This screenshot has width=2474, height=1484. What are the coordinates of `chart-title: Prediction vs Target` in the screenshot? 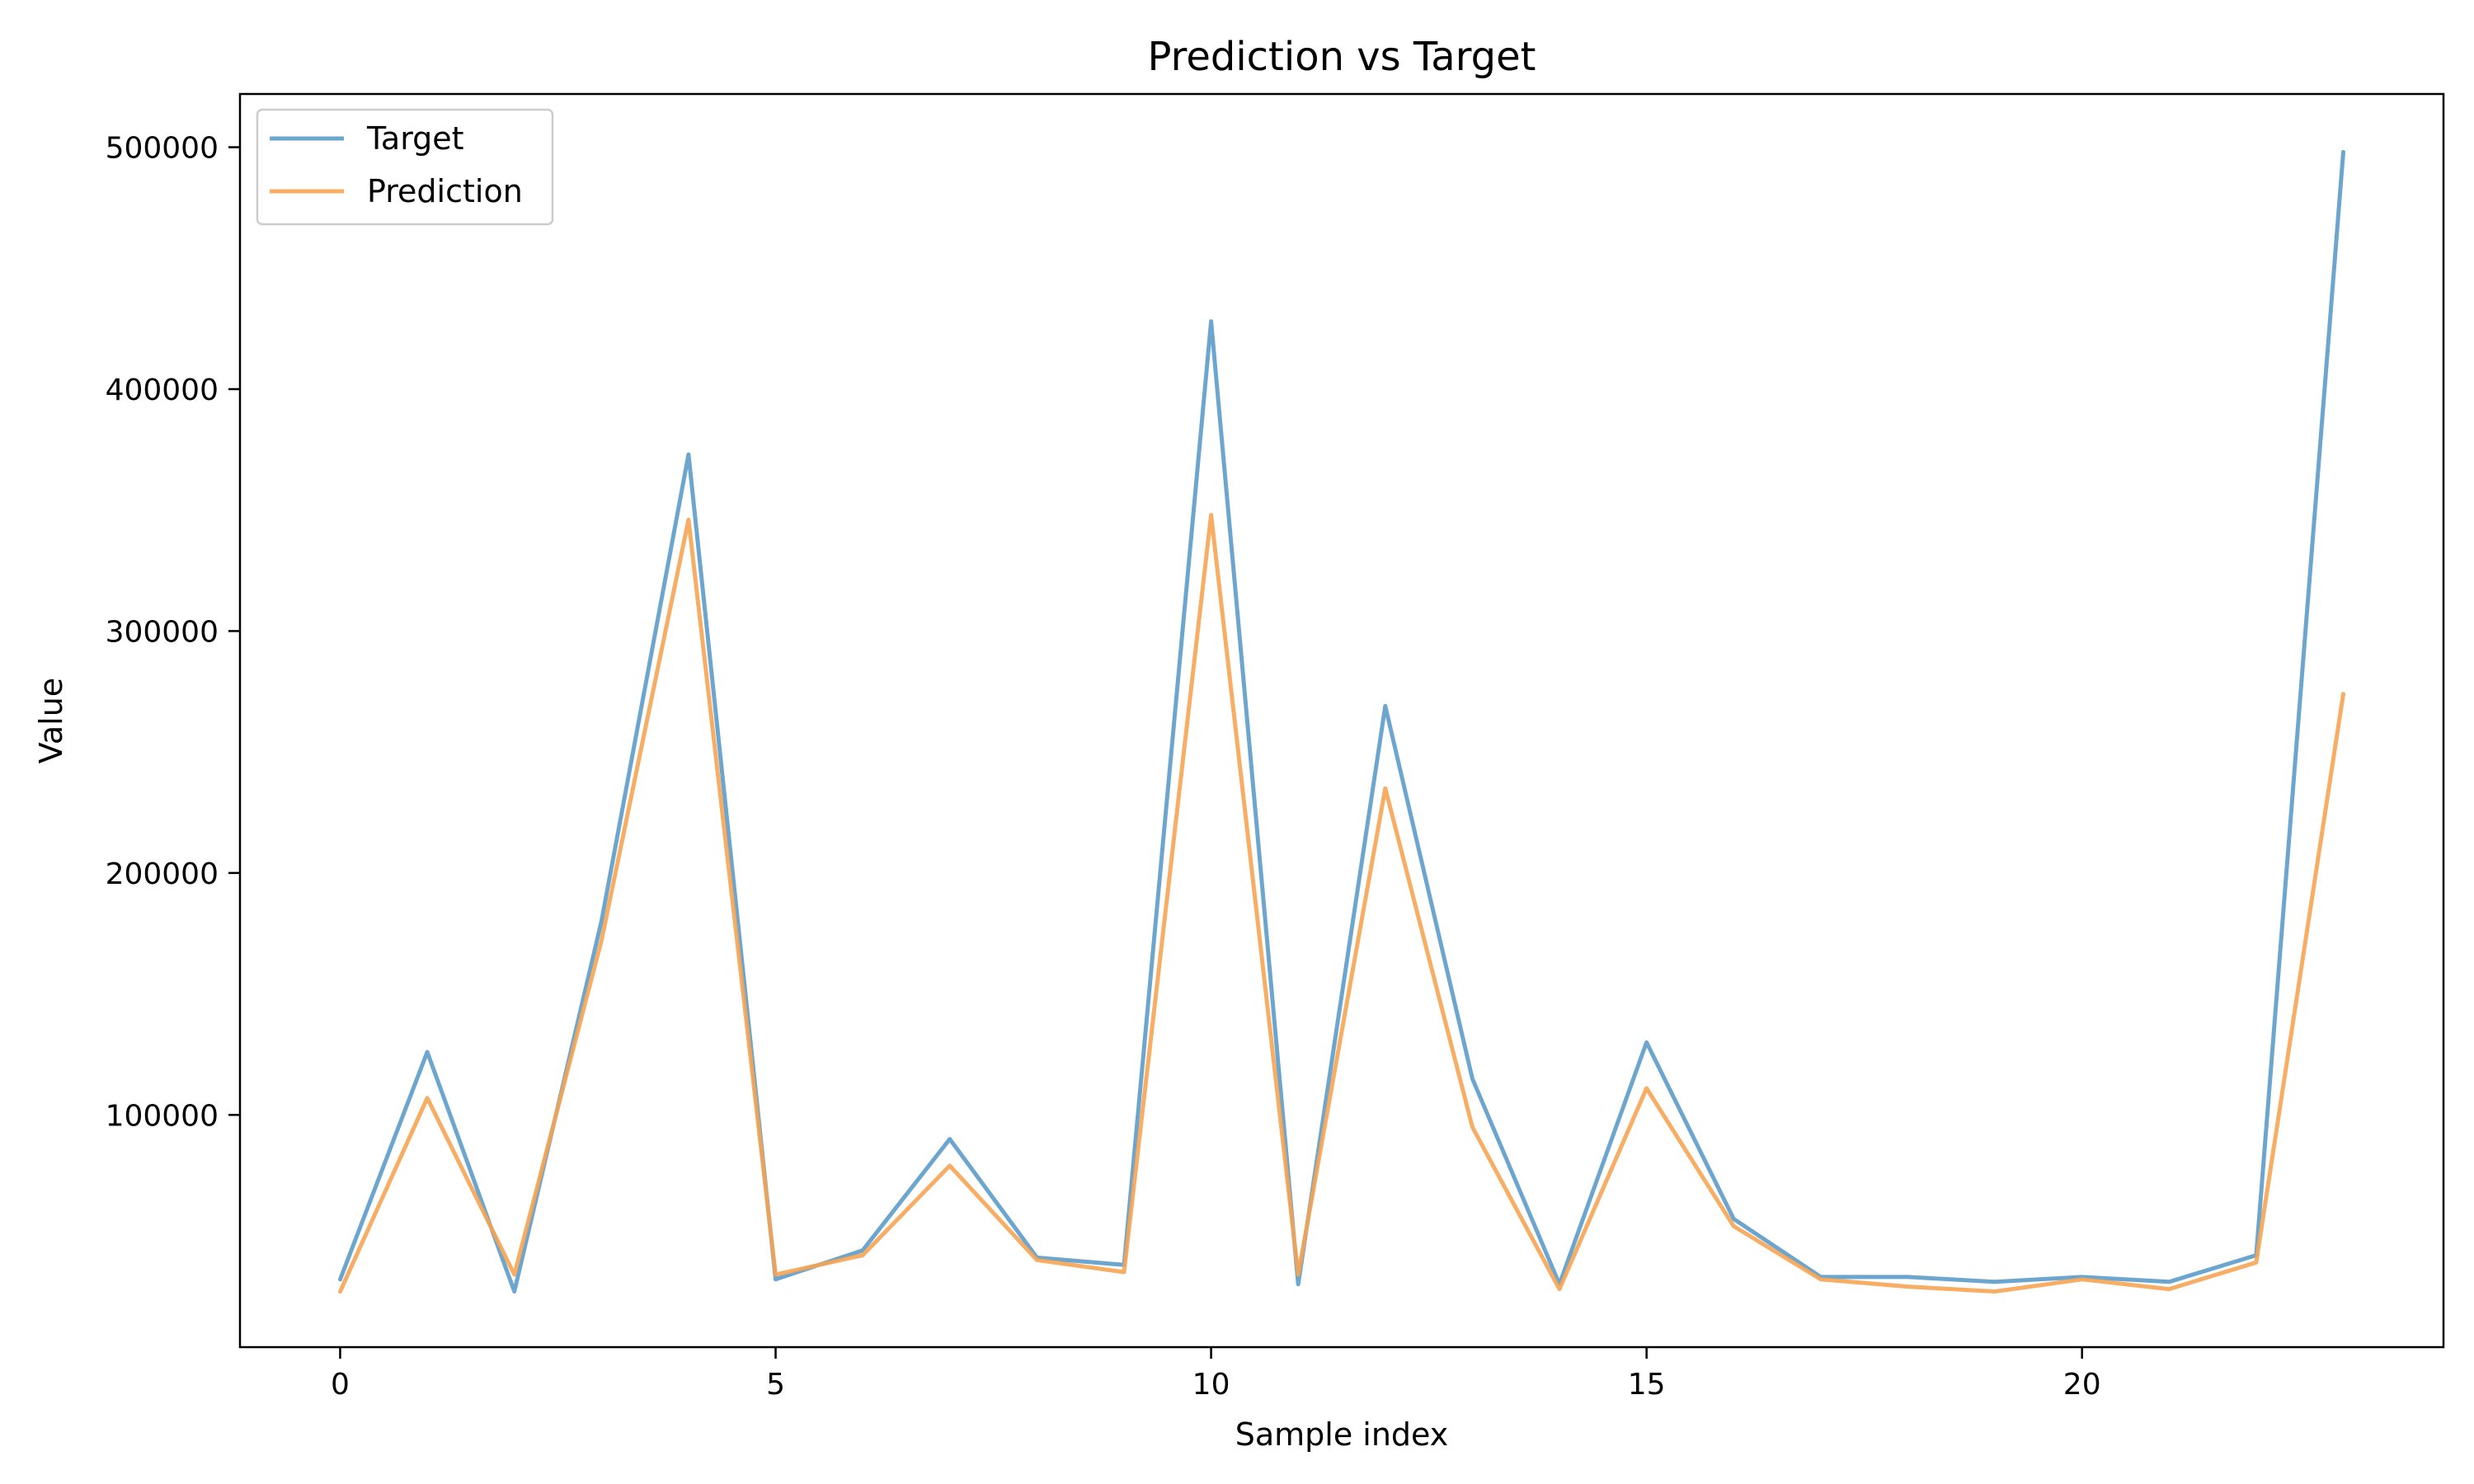 It's located at (1342, 57).